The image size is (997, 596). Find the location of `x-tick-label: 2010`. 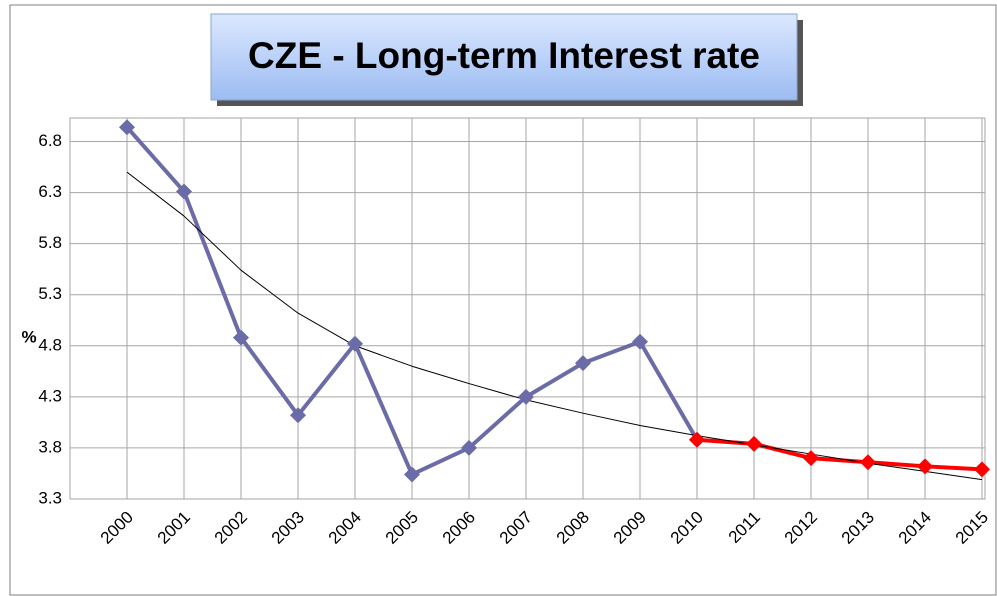

x-tick-label: 2010 is located at coordinates (687, 528).